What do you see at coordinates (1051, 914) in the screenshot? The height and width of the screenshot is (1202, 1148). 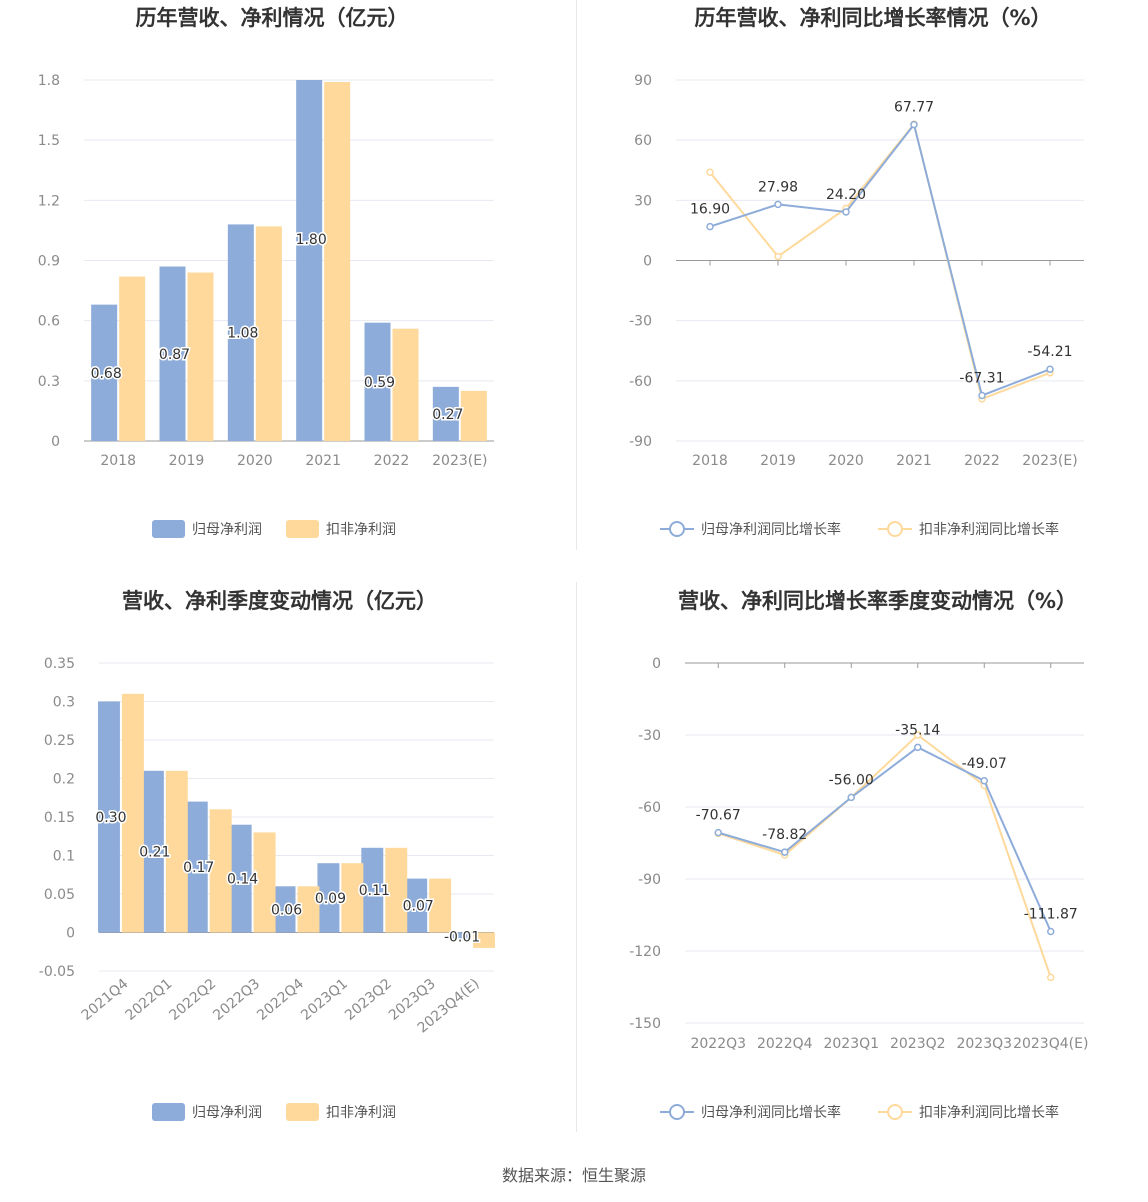 I see `line-data-label: -111.87` at bounding box center [1051, 914].